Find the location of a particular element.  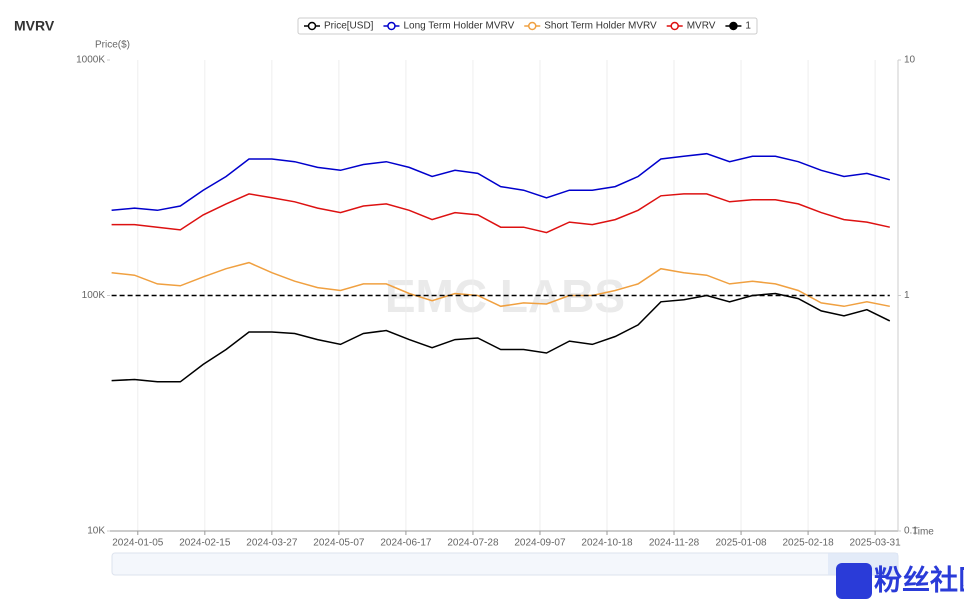

x-tick-label: 2024-06-17 is located at coordinates (406, 543).